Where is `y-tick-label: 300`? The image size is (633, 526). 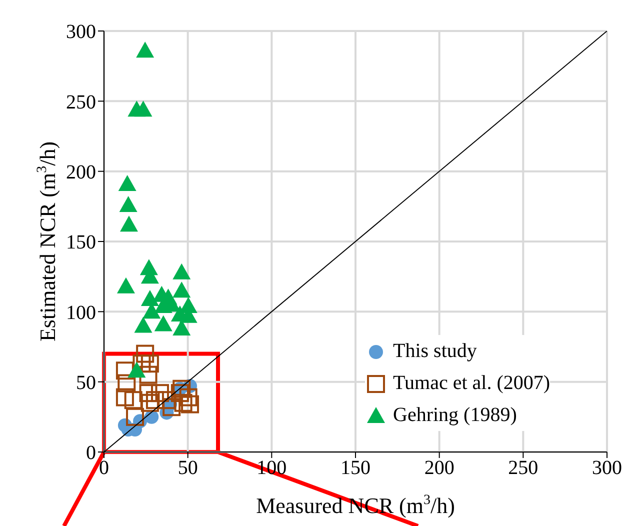
y-tick-label: 300 is located at coordinates (81, 32).